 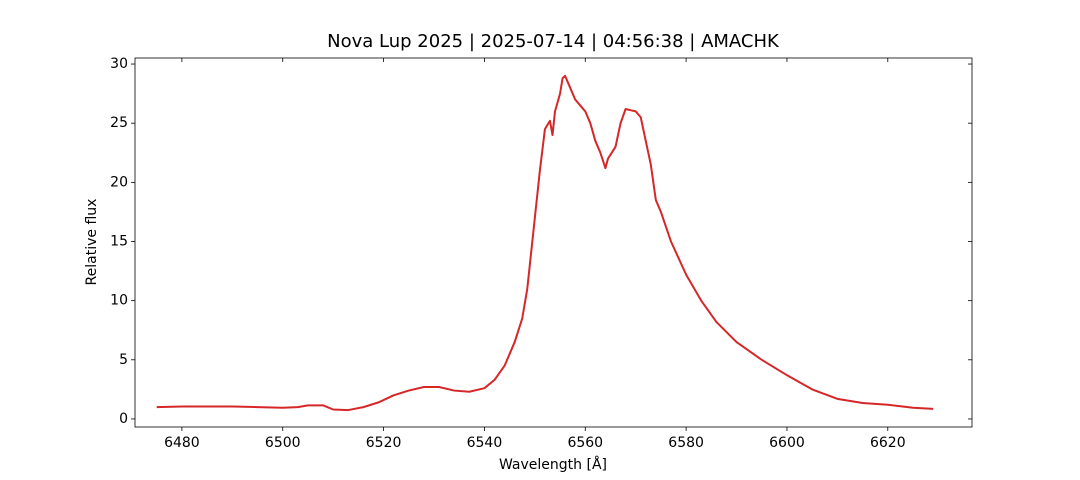 I want to click on x-tick-label: 6500, so click(x=283, y=443).